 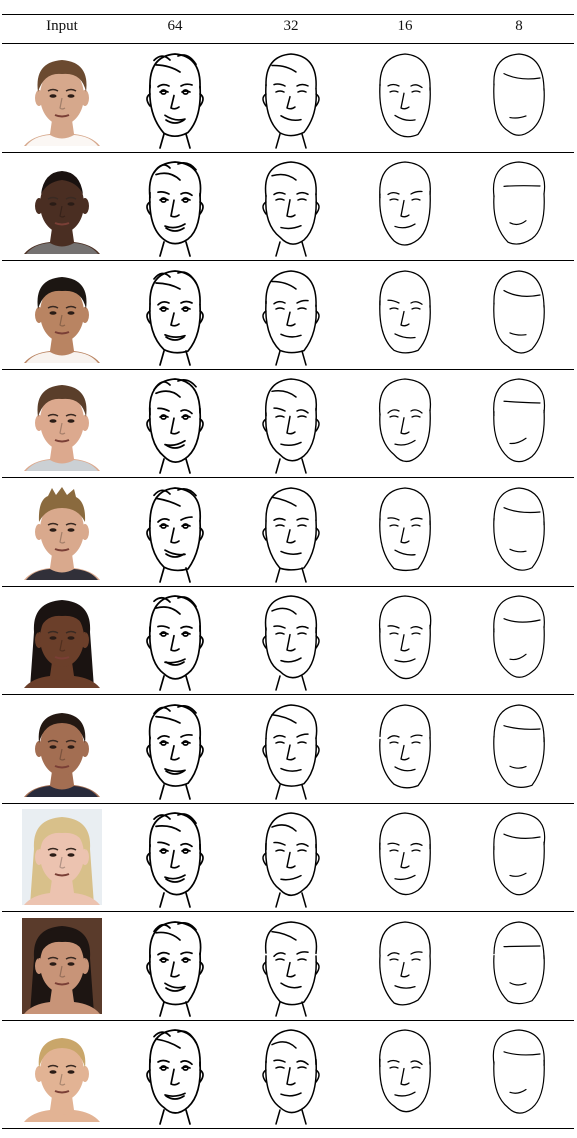 What do you see at coordinates (291, 26) in the screenshot?
I see `column-header-32: 32` at bounding box center [291, 26].